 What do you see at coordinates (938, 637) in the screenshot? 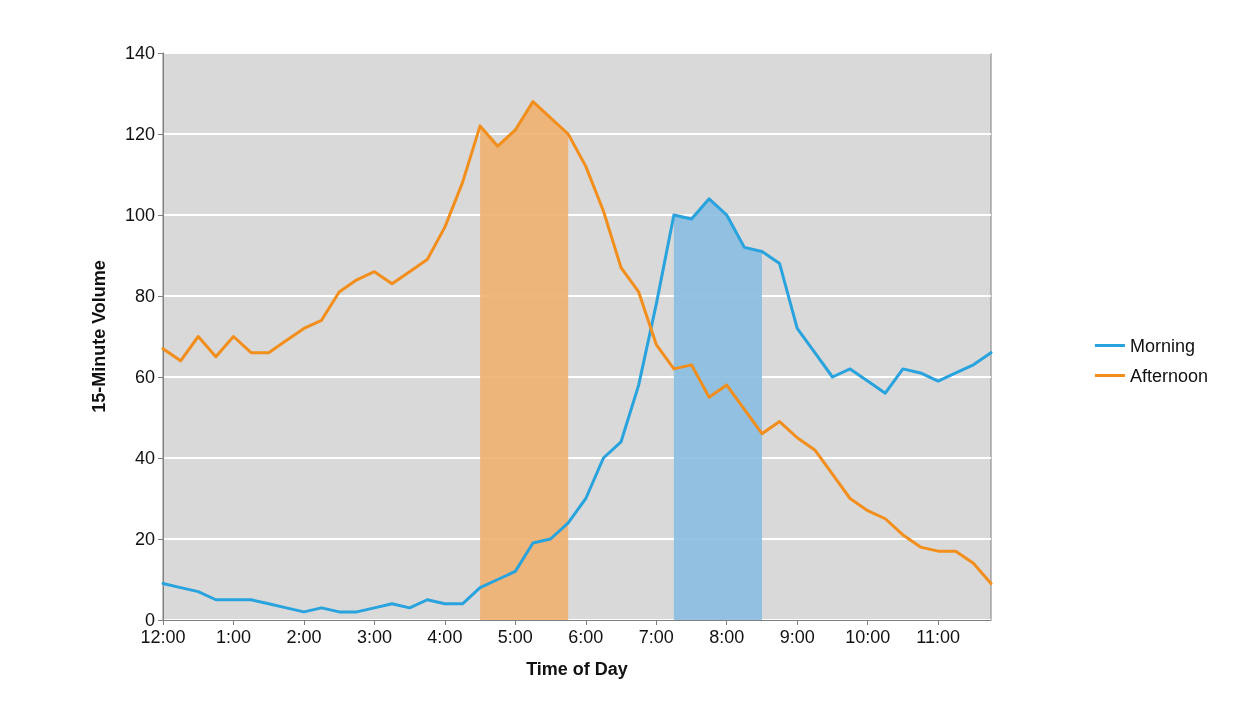
I see `x-tick-label: 11:00` at bounding box center [938, 637].